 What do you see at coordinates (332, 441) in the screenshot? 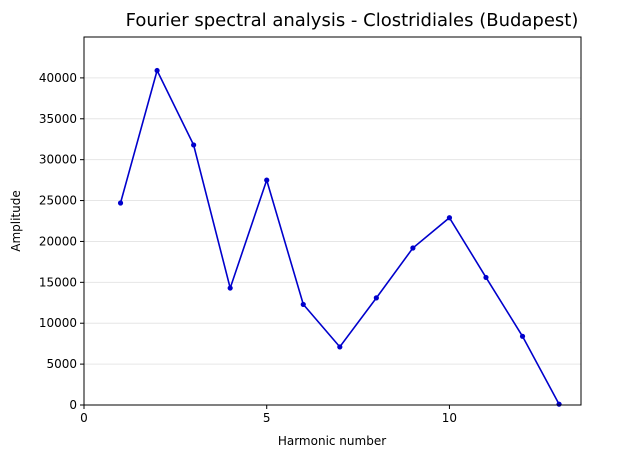
I see `x-axis-label: Harmonic number` at bounding box center [332, 441].